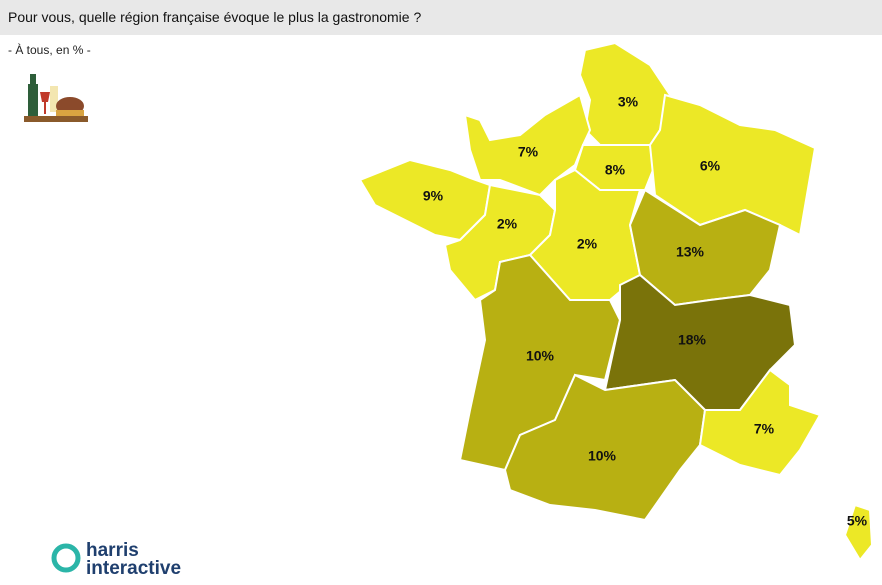 Image resolution: width=882 pixels, height=585 pixels. Describe the element at coordinates (710, 166) in the screenshot. I see `region-label: 6%` at that location.